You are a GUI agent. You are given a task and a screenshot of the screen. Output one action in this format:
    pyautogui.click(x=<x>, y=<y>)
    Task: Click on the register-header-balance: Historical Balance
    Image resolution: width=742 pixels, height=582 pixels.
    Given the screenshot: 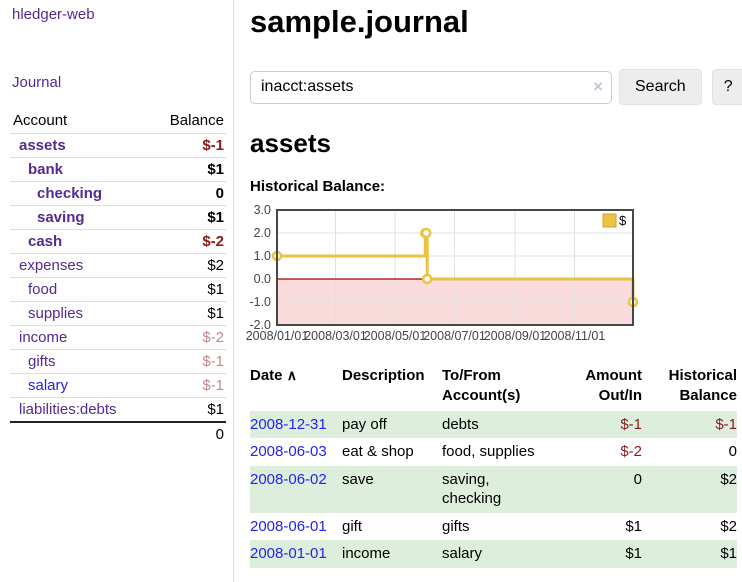 What is the action you would take?
    pyautogui.click(x=702, y=385)
    